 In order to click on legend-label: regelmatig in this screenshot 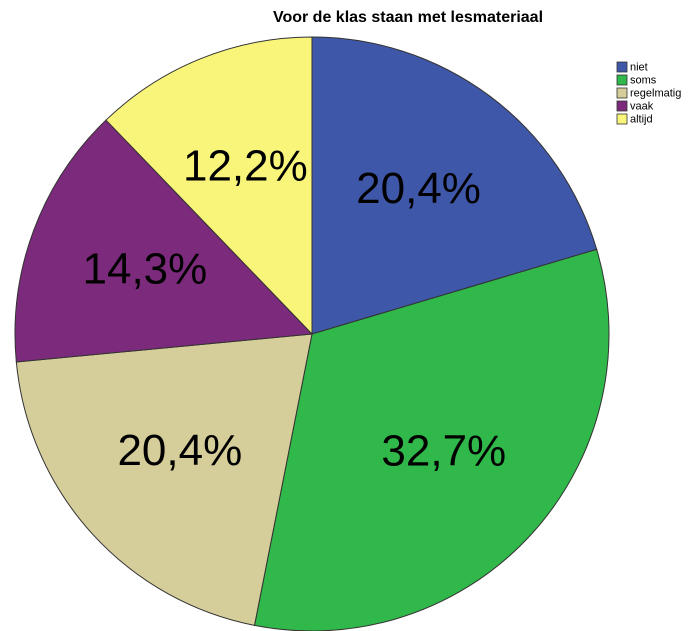, I will do `click(655, 93)`.